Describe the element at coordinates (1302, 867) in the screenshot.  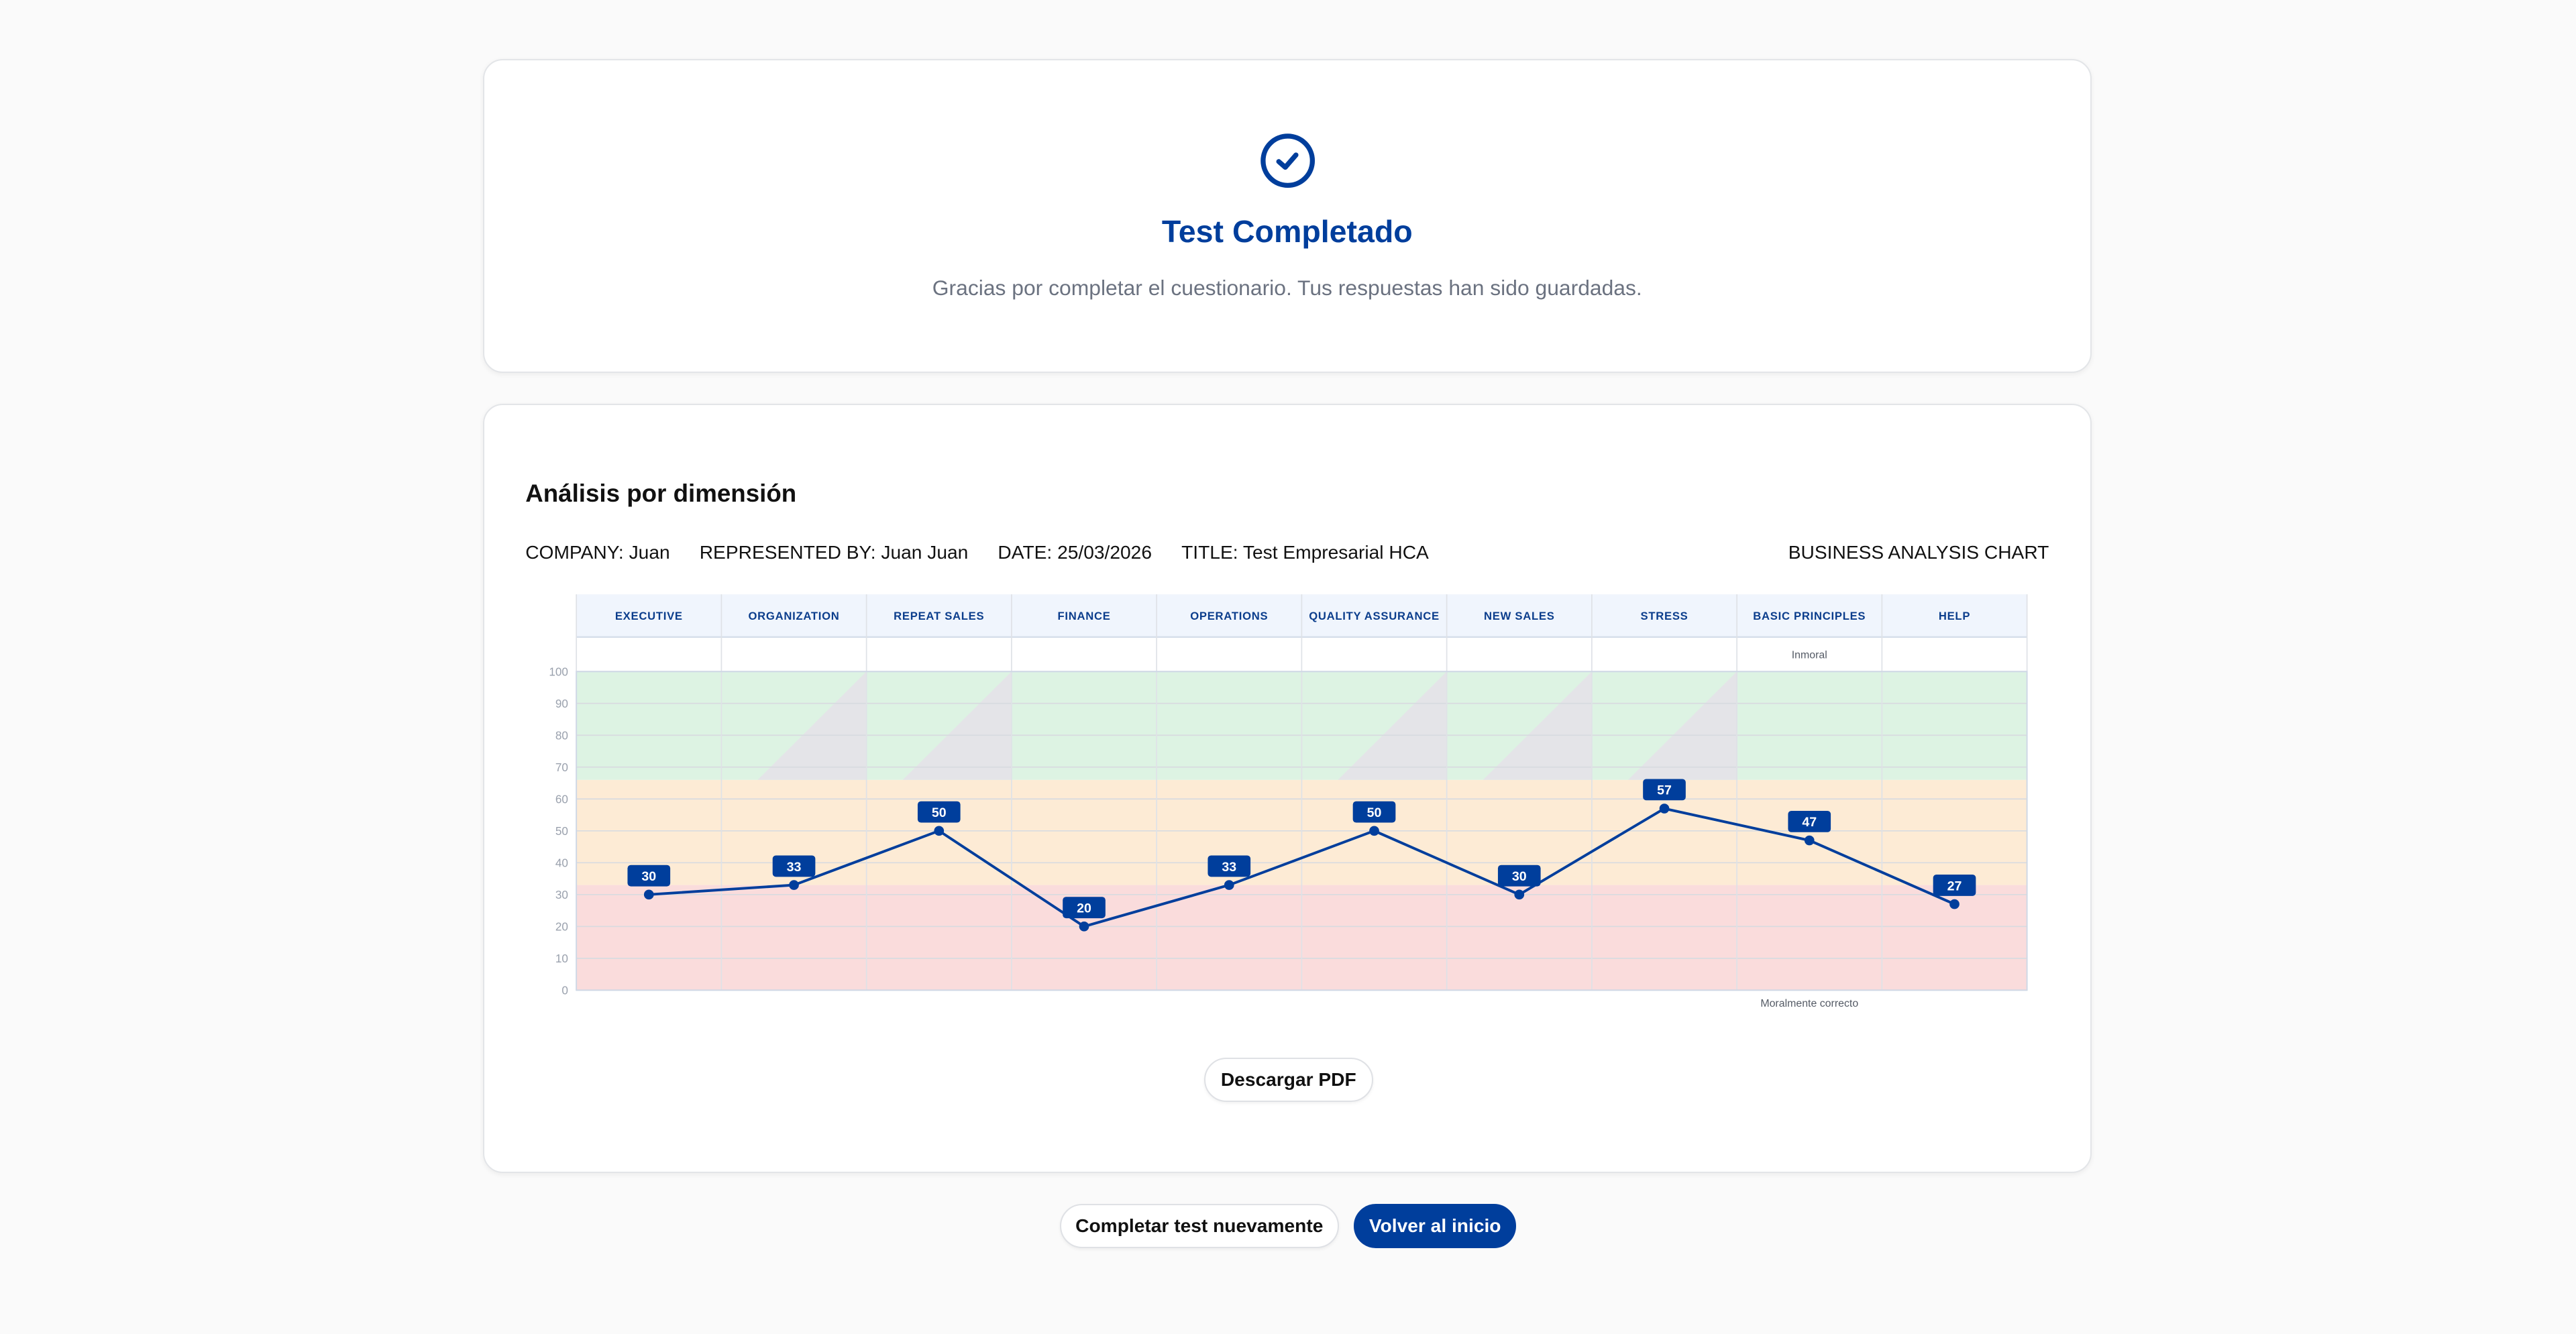
I see `data-line` at that location.